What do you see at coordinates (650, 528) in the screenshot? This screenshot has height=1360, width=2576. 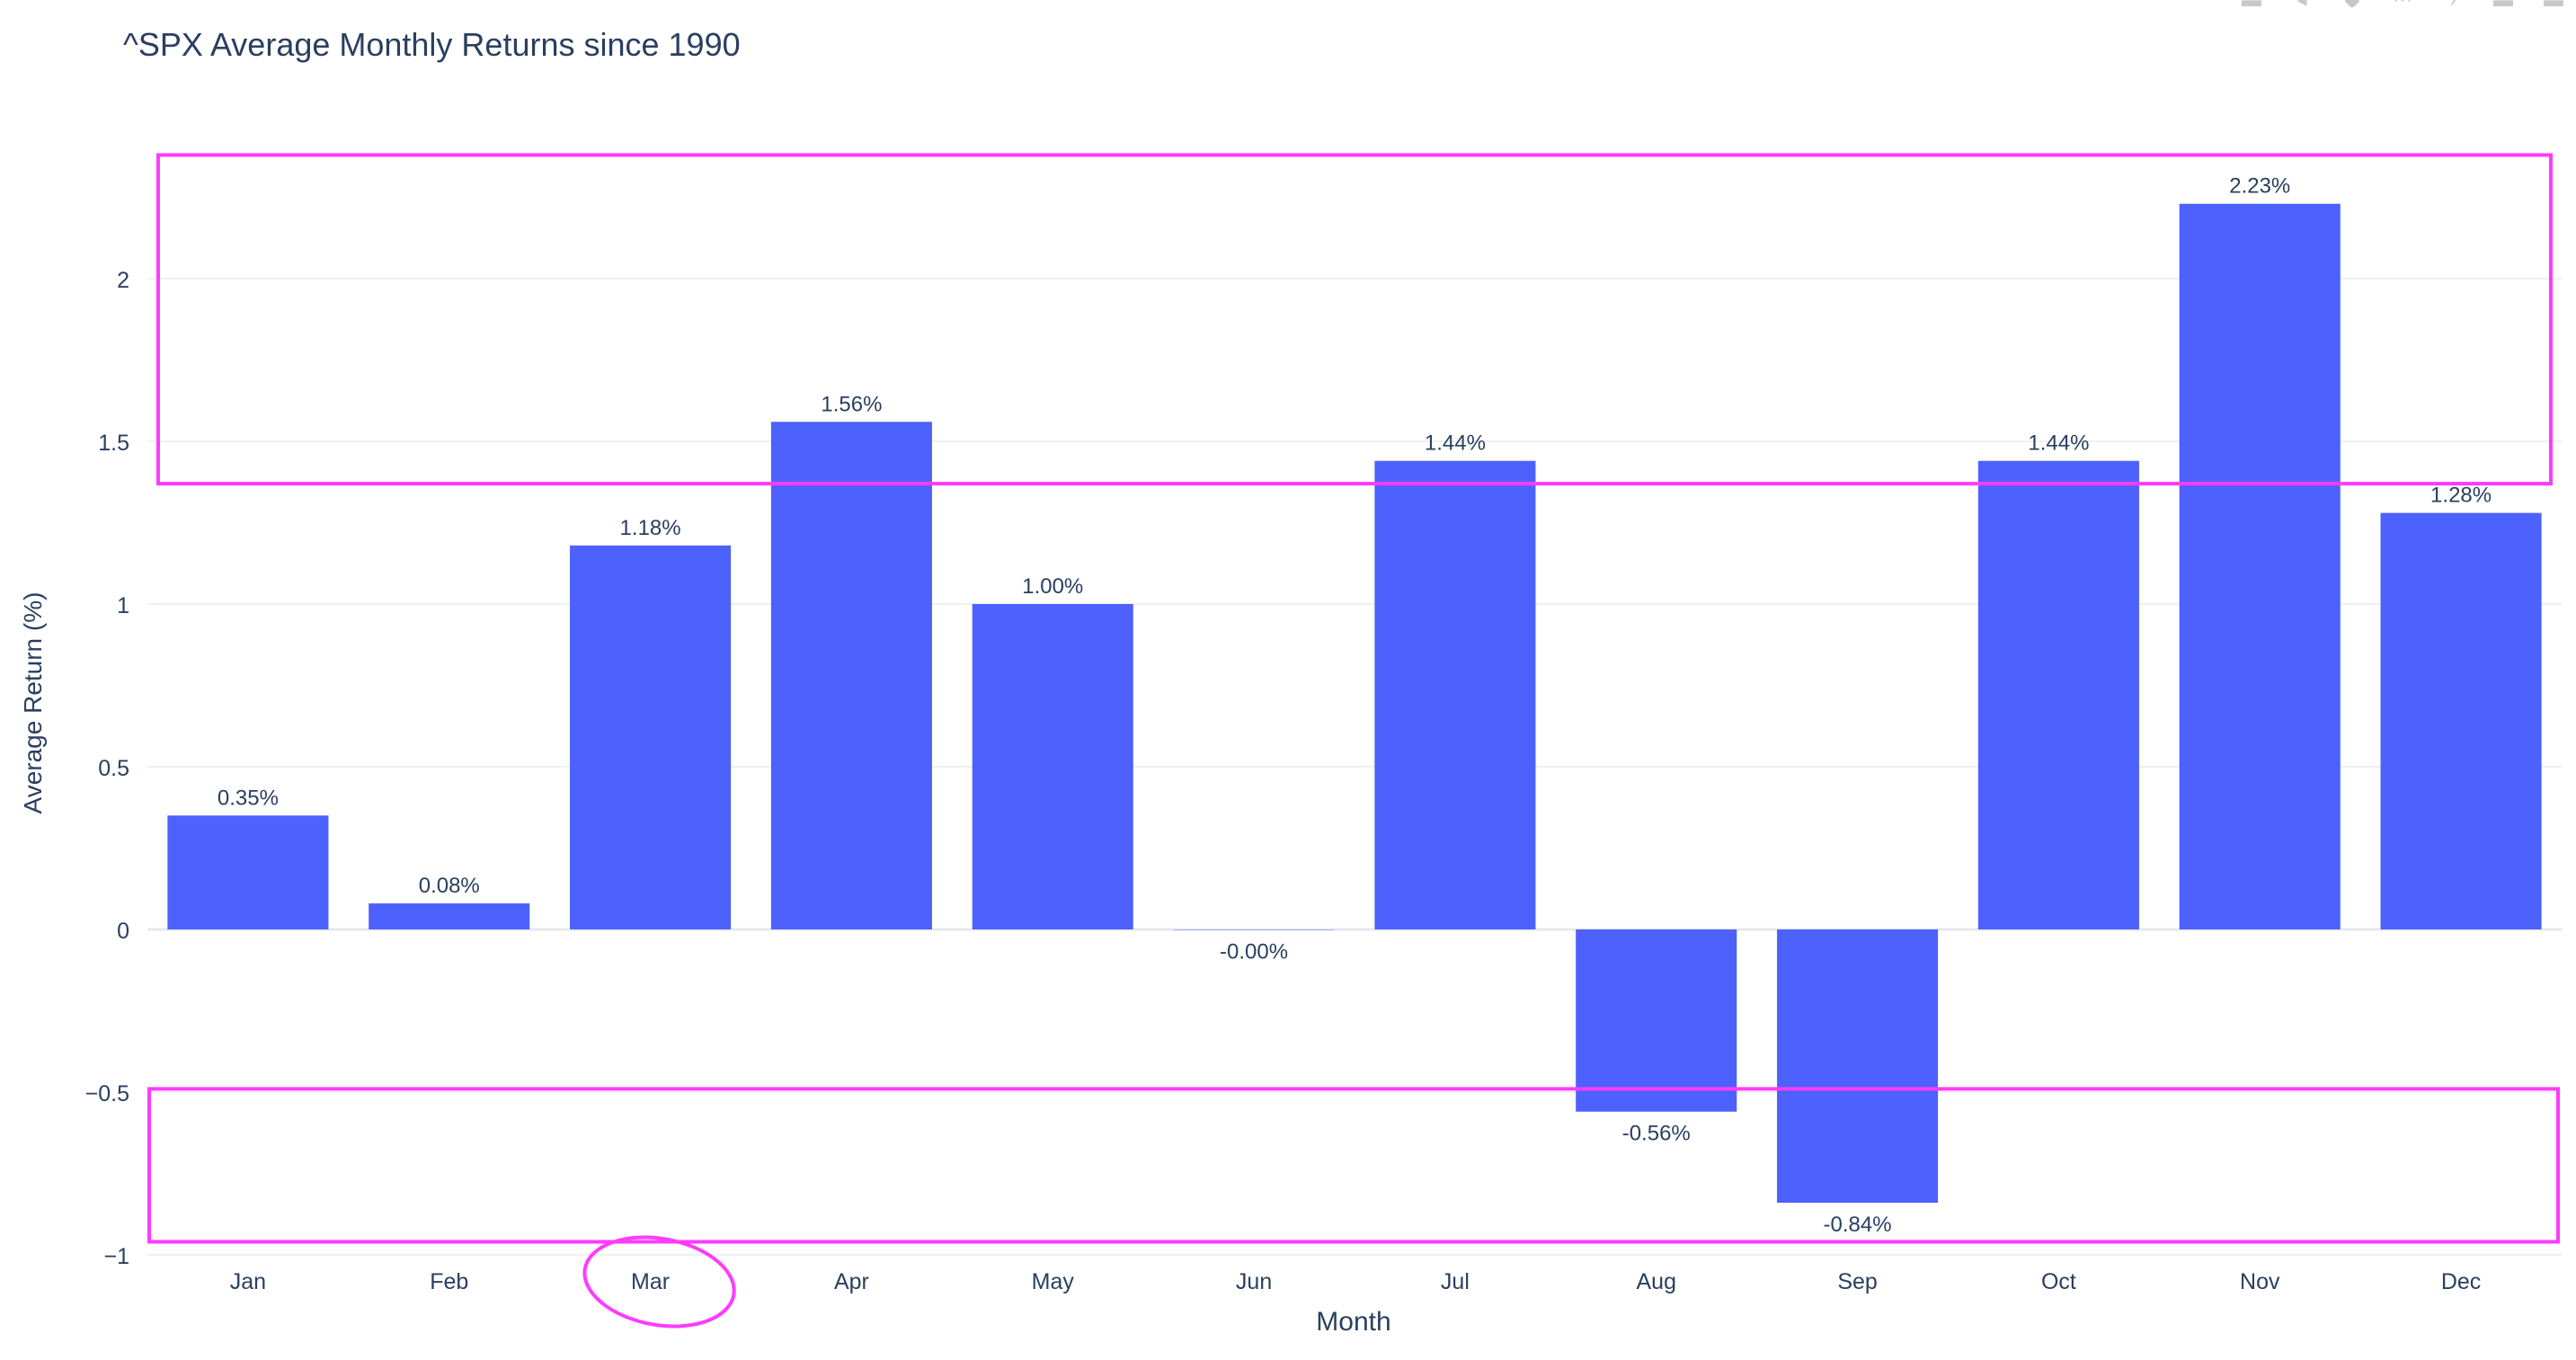 I see `bar-value-label: 1.18%` at bounding box center [650, 528].